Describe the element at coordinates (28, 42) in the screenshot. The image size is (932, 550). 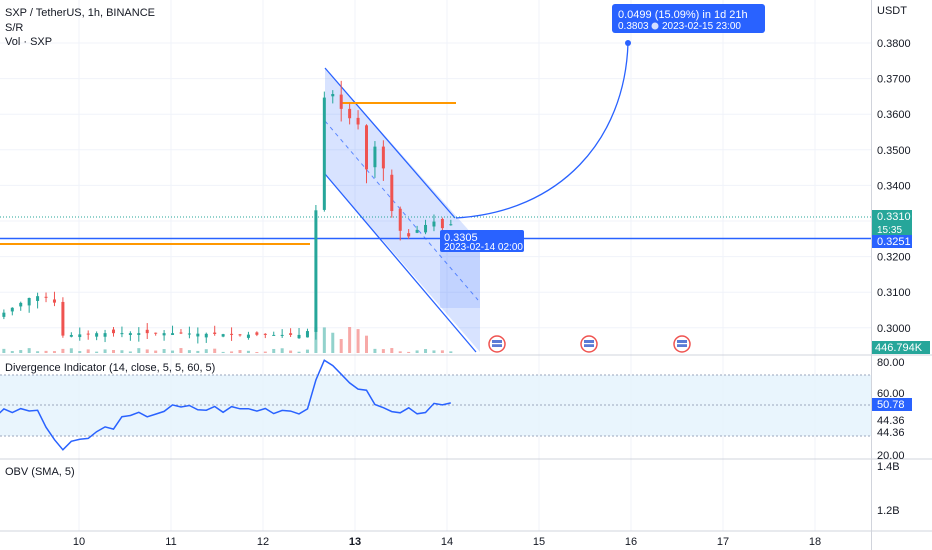
I see `vol-legend: Vol · SXP` at that location.